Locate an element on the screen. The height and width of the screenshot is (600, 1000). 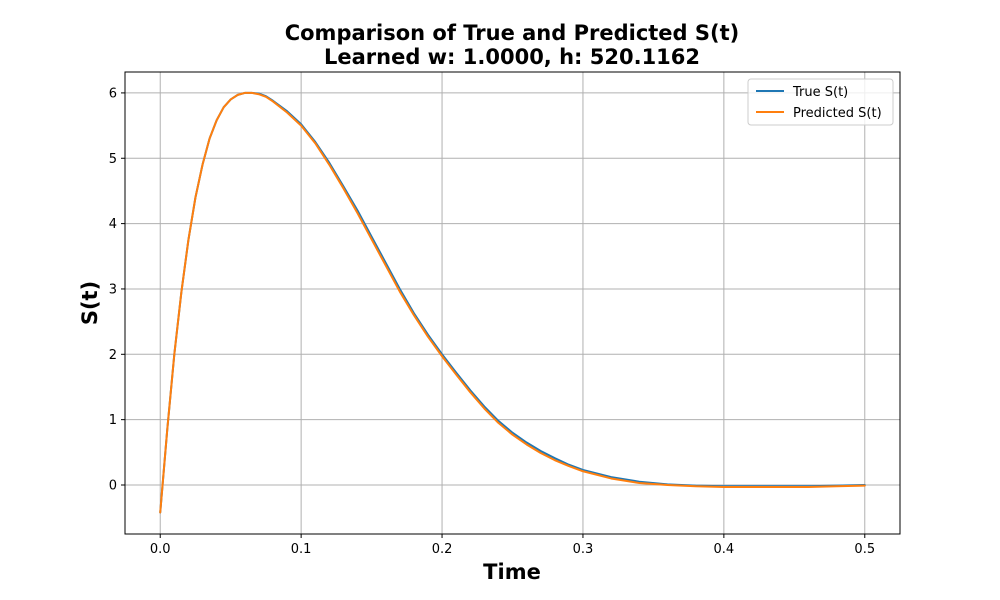
x-tick-label: 0.5 is located at coordinates (864, 549).